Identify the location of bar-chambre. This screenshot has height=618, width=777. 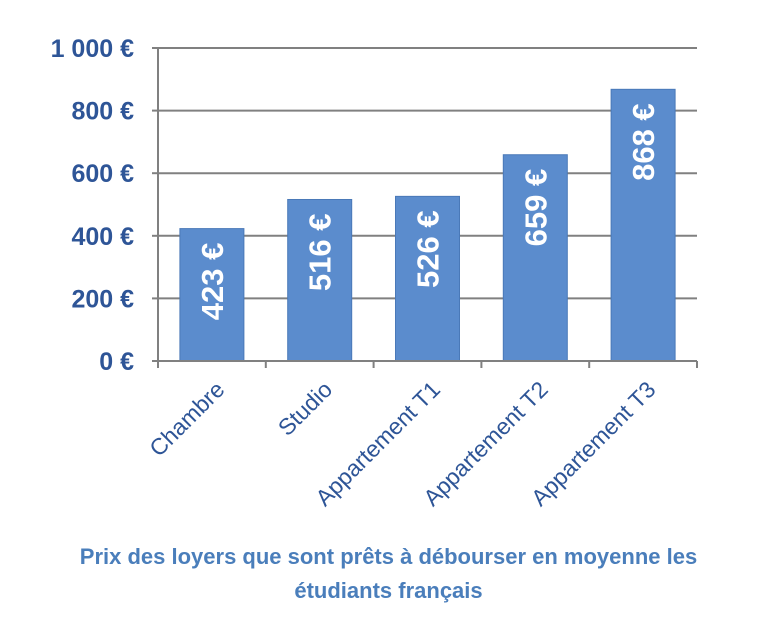
(212, 295).